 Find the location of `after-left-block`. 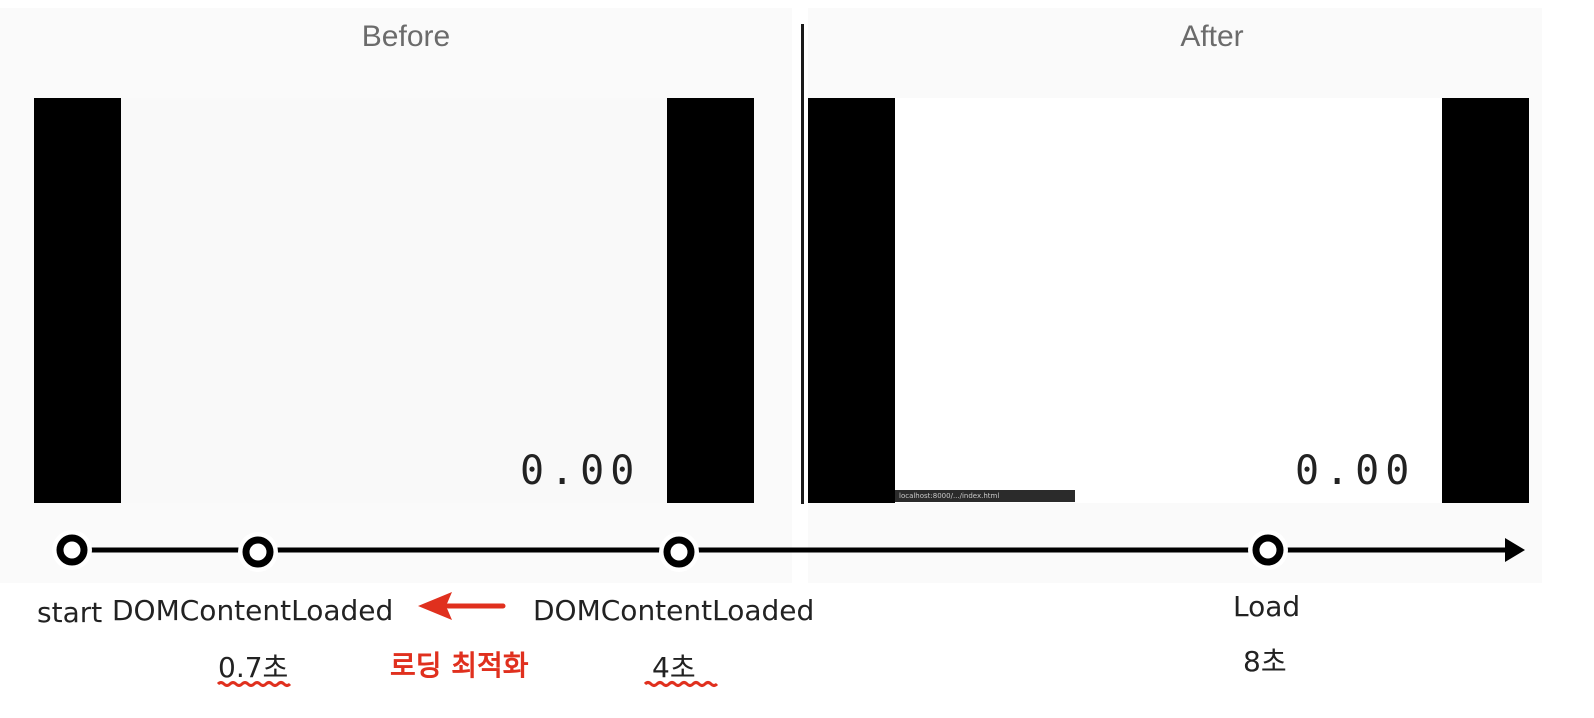

after-left-block is located at coordinates (851, 300).